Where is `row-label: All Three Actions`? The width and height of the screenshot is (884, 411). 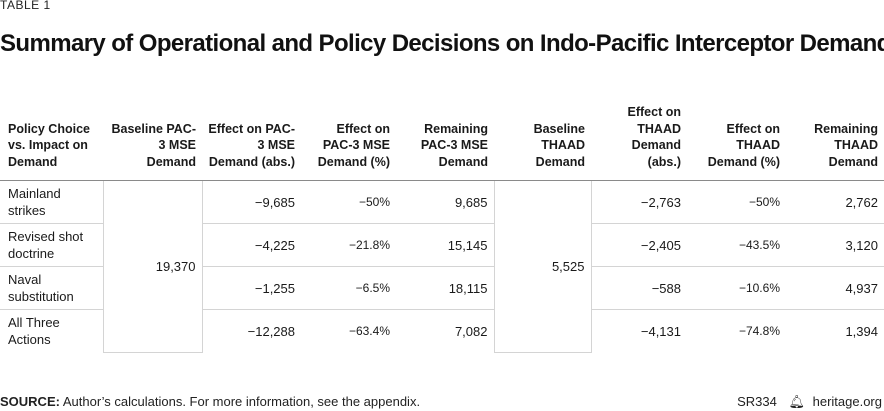
row-label: All Three Actions is located at coordinates (34, 331).